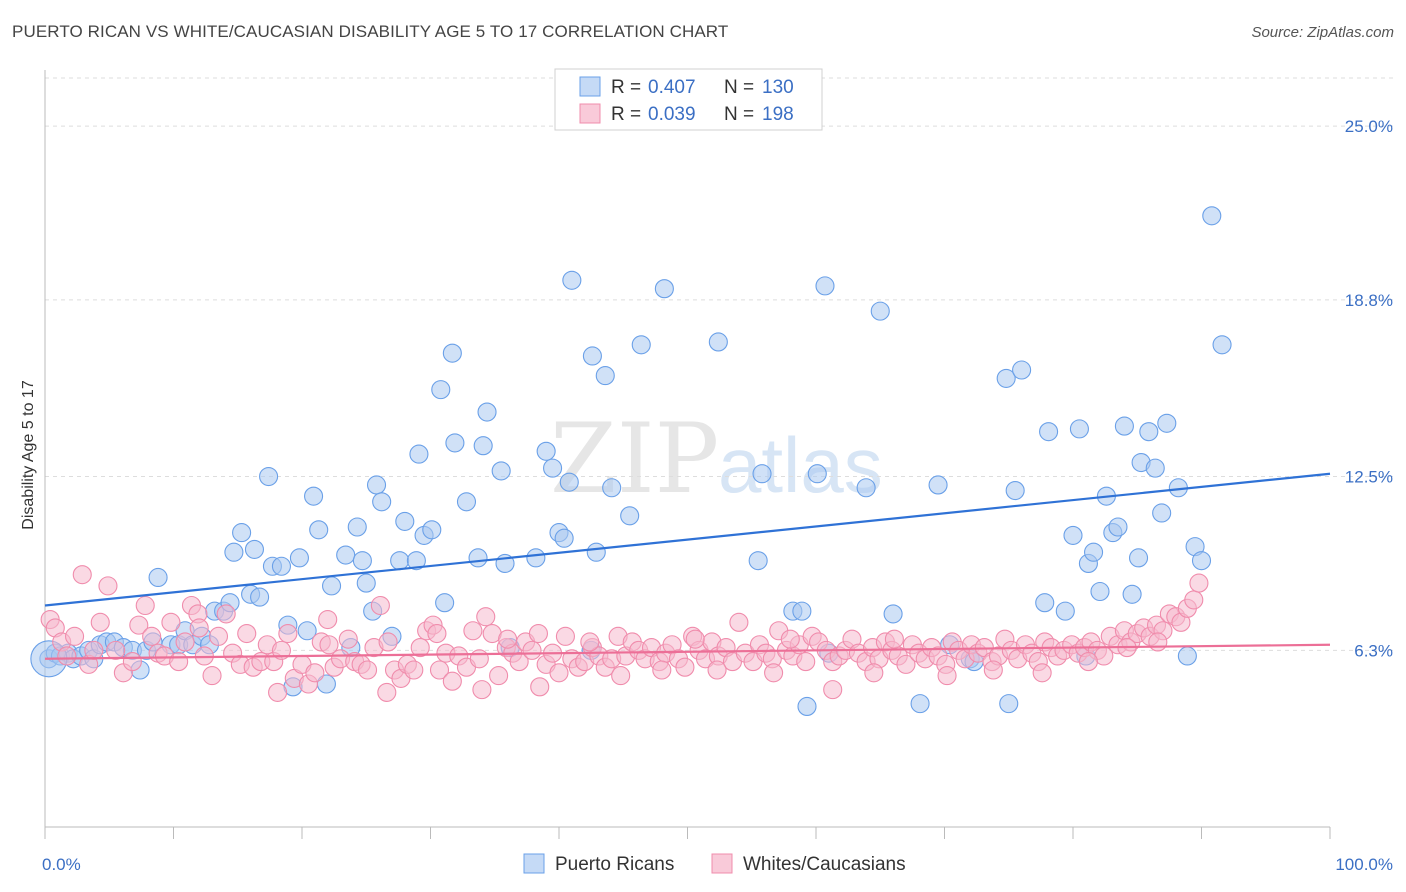  Describe the element at coordinates (716, 459) in the screenshot. I see `watermark: ZIP atlas` at that location.